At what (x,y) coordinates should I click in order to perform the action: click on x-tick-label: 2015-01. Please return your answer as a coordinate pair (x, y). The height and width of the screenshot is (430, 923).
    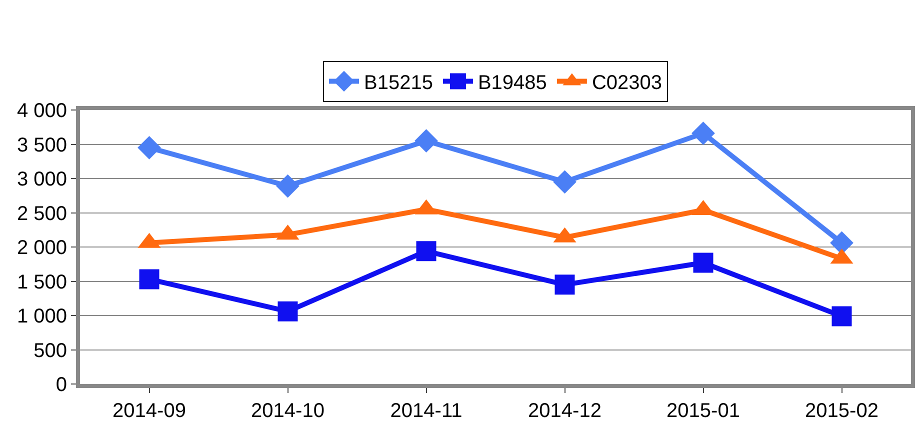
    Looking at the image, I should click on (703, 411).